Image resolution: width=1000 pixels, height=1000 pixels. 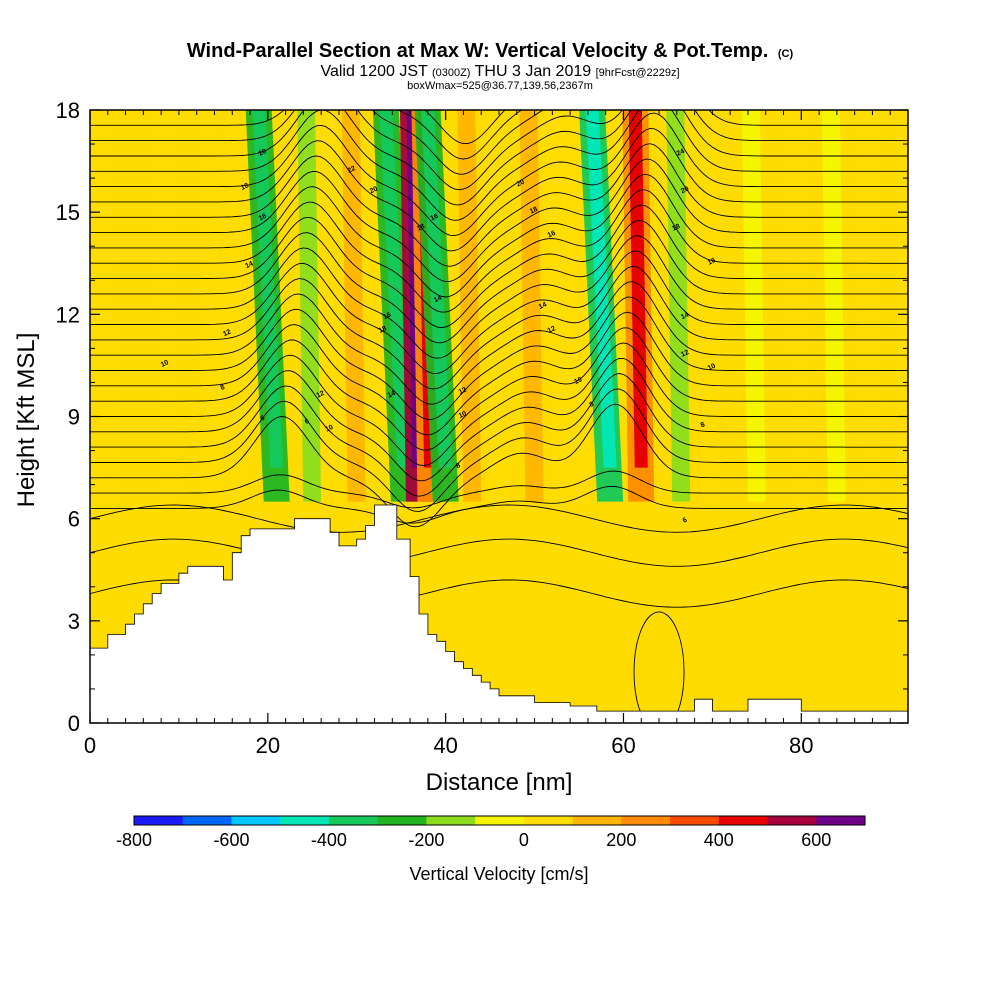 I want to click on colorbar-tick-label: -200, so click(x=426, y=840).